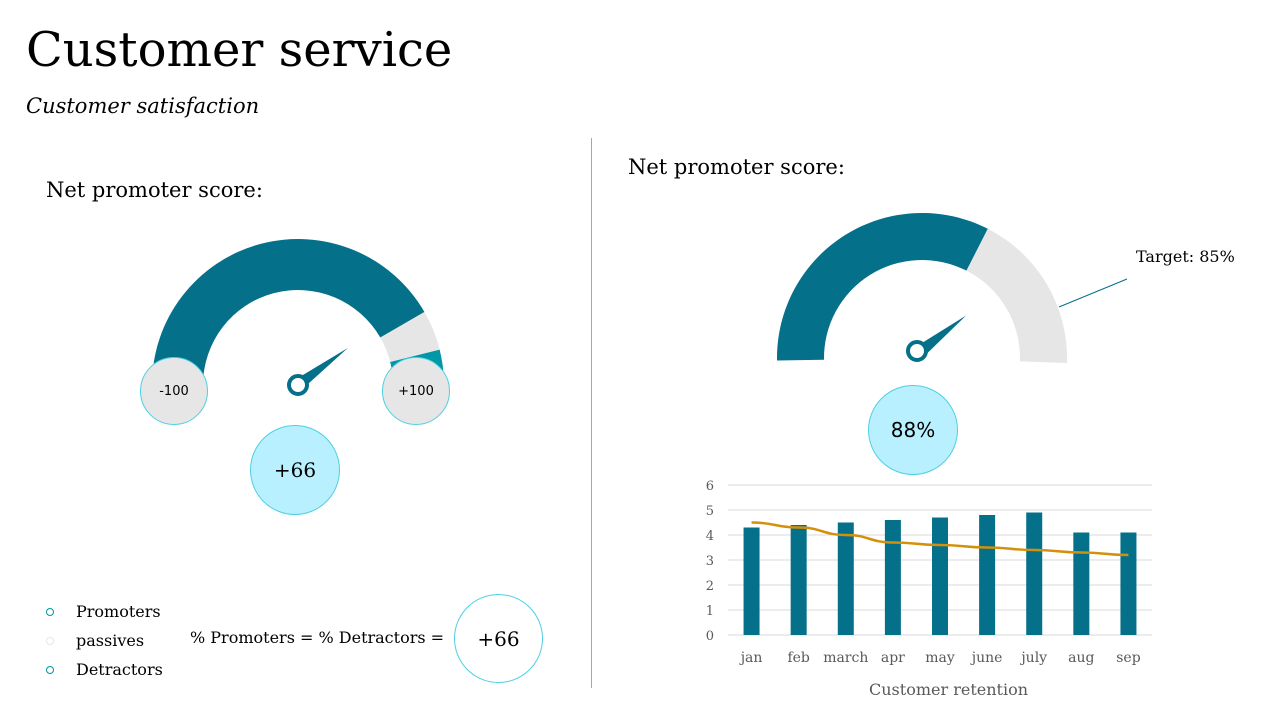 Image resolution: width=1280 pixels, height=720 pixels. What do you see at coordinates (1033, 658) in the screenshot?
I see `x-tick-label: july` at bounding box center [1033, 658].